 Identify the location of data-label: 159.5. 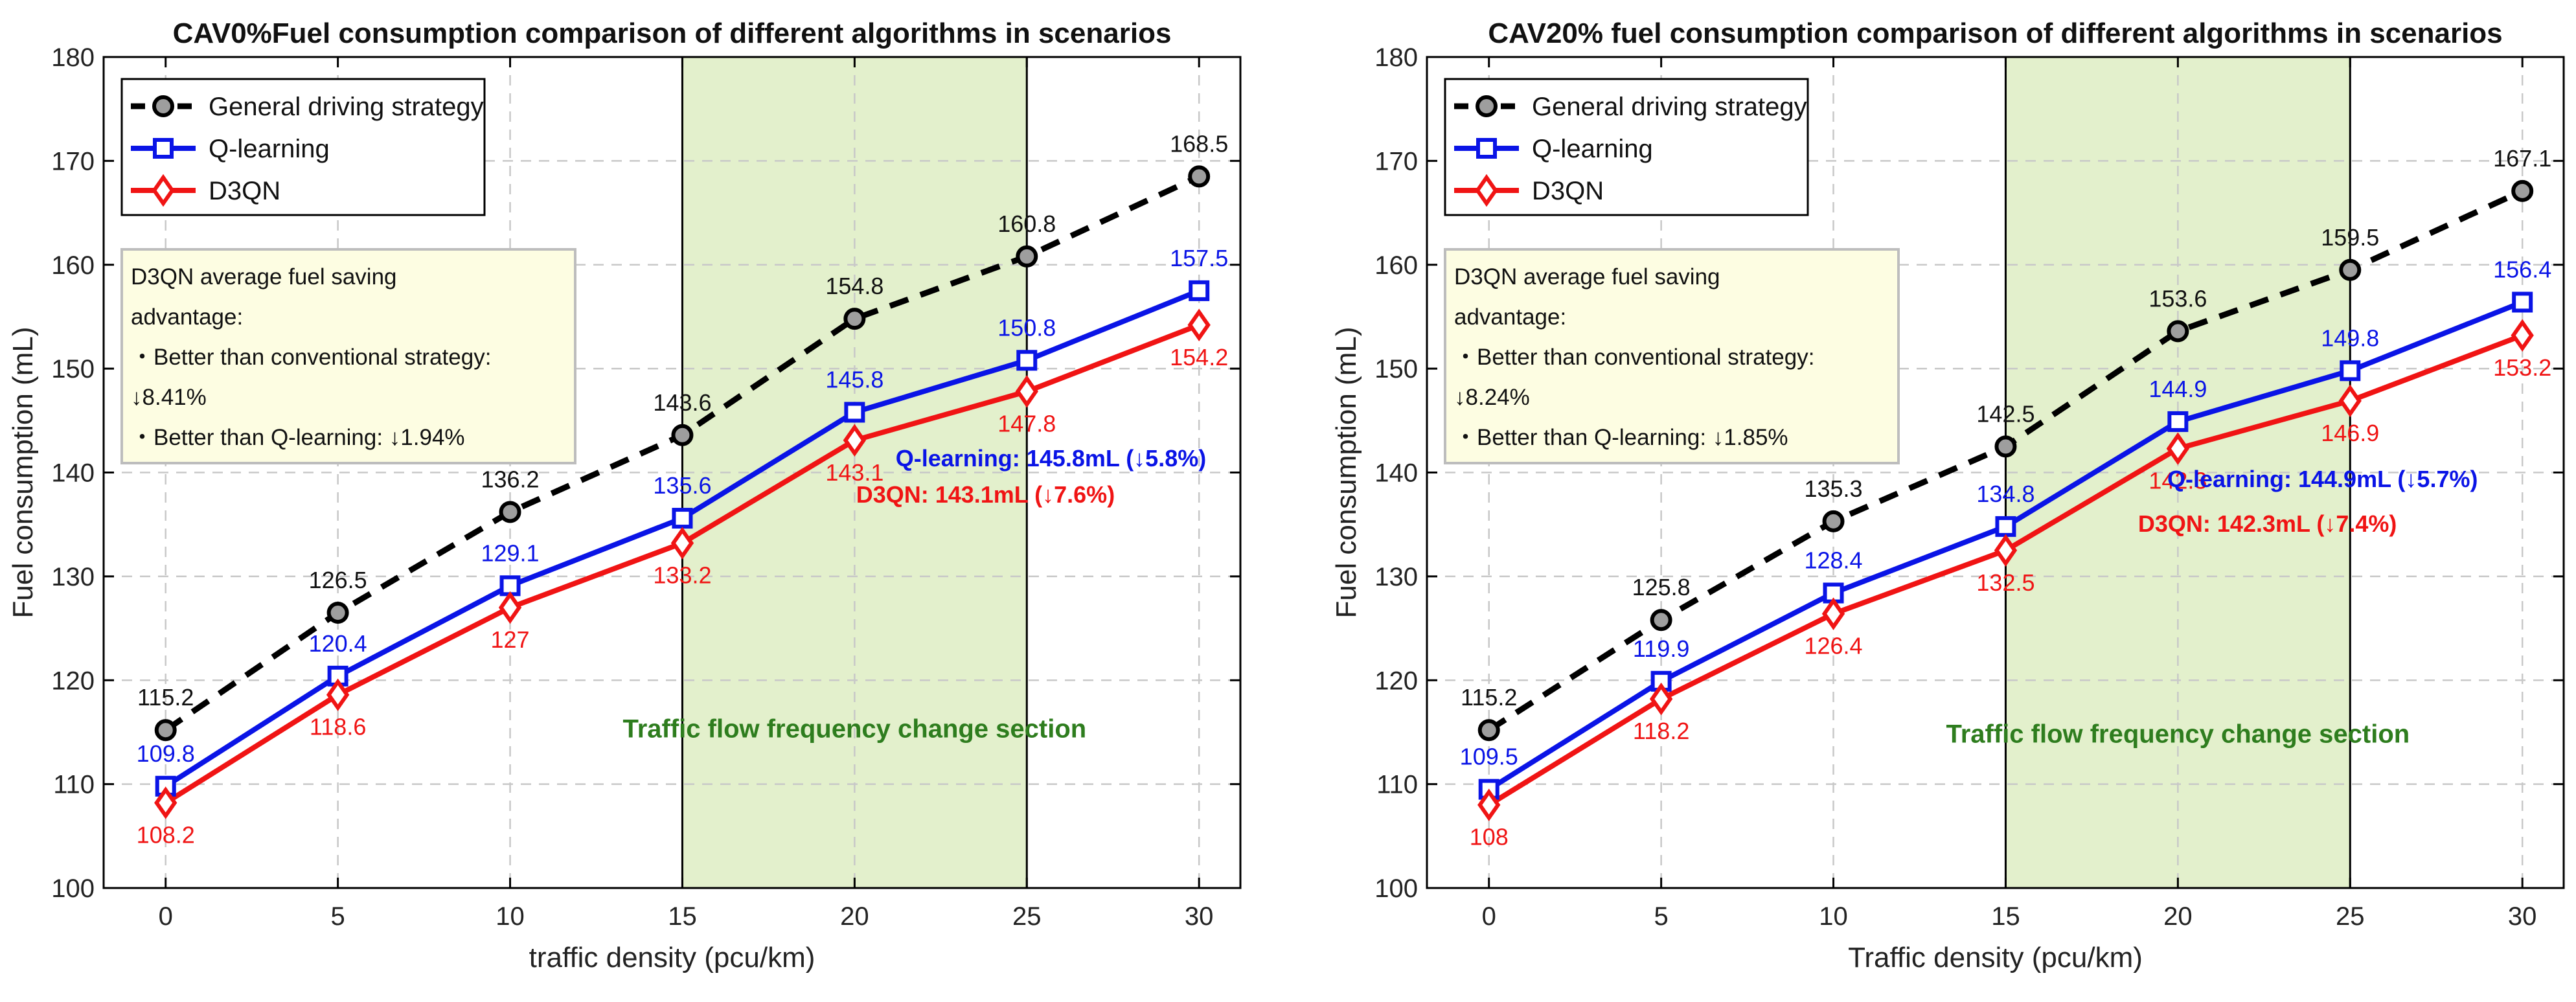
(2350, 238).